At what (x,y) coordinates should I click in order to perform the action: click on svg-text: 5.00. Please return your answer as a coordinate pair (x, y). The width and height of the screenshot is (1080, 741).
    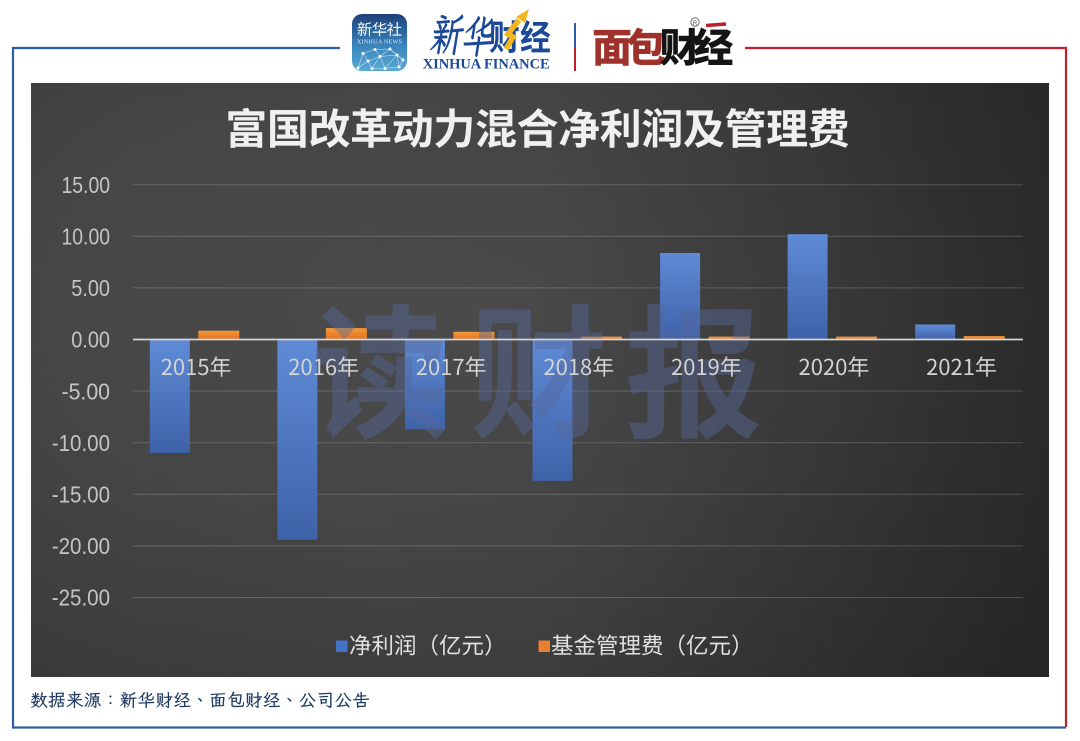
    Looking at the image, I should click on (90, 288).